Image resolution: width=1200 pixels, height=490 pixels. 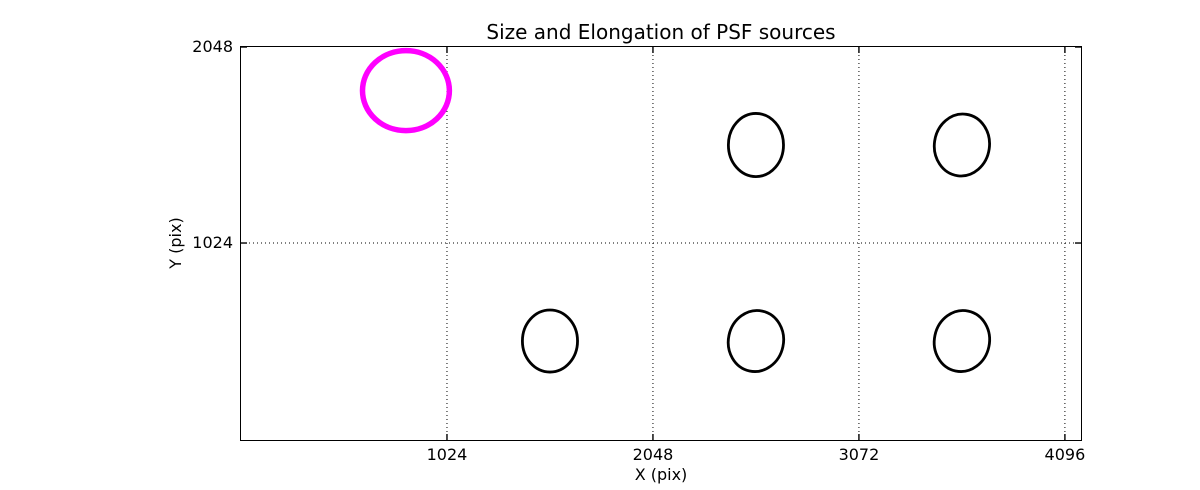 I want to click on chart-title: Size and Elongation of PSF sources, so click(x=661, y=32).